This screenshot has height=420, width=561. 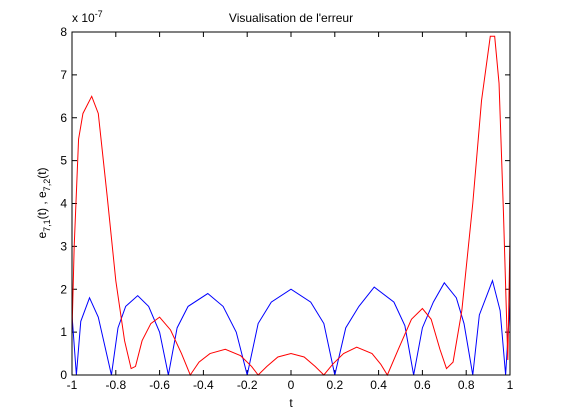 What do you see at coordinates (334, 385) in the screenshot?
I see `x-tick-label: 0.2` at bounding box center [334, 385].